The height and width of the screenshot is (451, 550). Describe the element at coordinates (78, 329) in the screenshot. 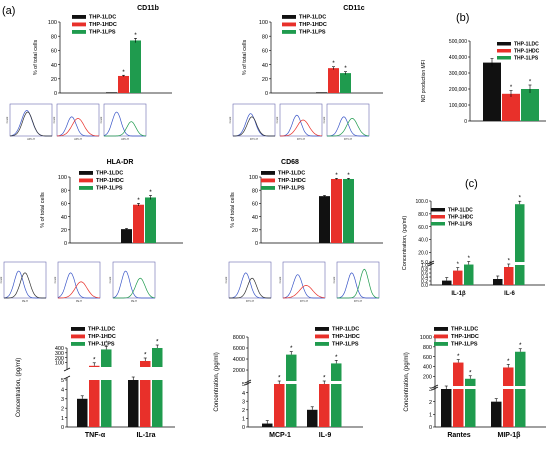

I see `tnf_il1ra-legend-swatch` at that location.